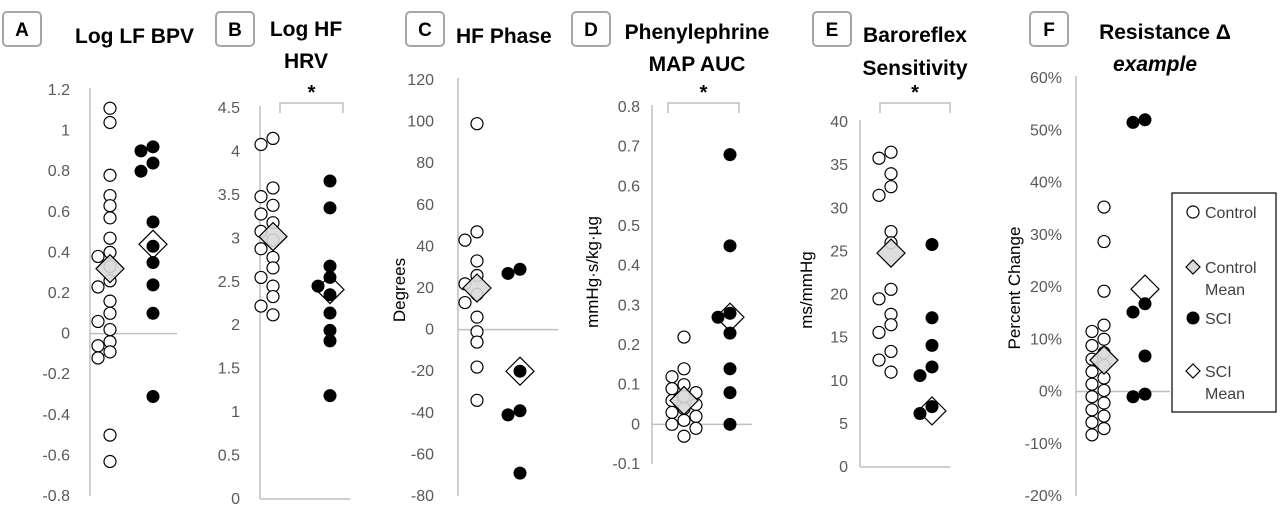  Describe the element at coordinates (629, 147) in the screenshot. I see `y-tick-label: 0.7` at that location.